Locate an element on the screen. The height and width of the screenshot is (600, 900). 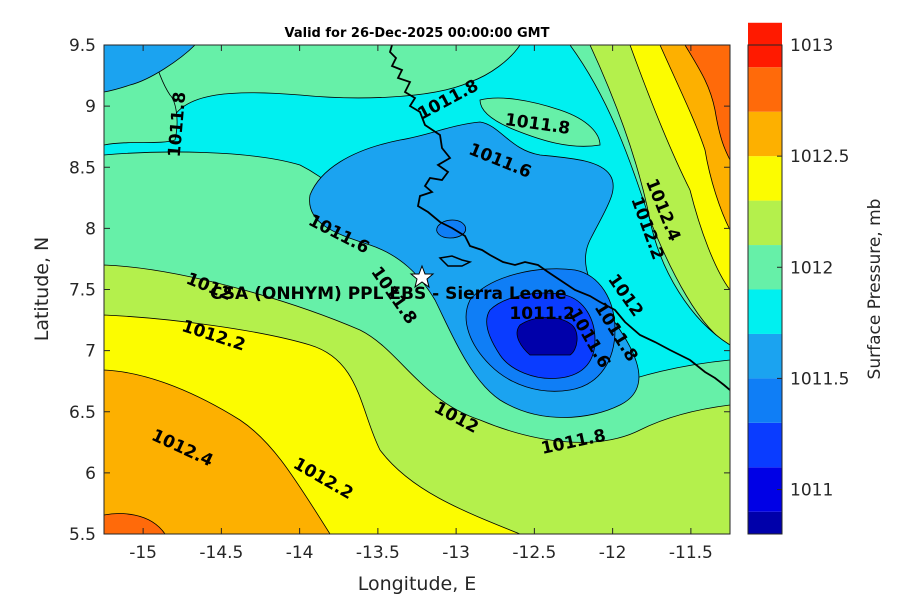
colorbar-tick-label: 1013 is located at coordinates (811, 46).